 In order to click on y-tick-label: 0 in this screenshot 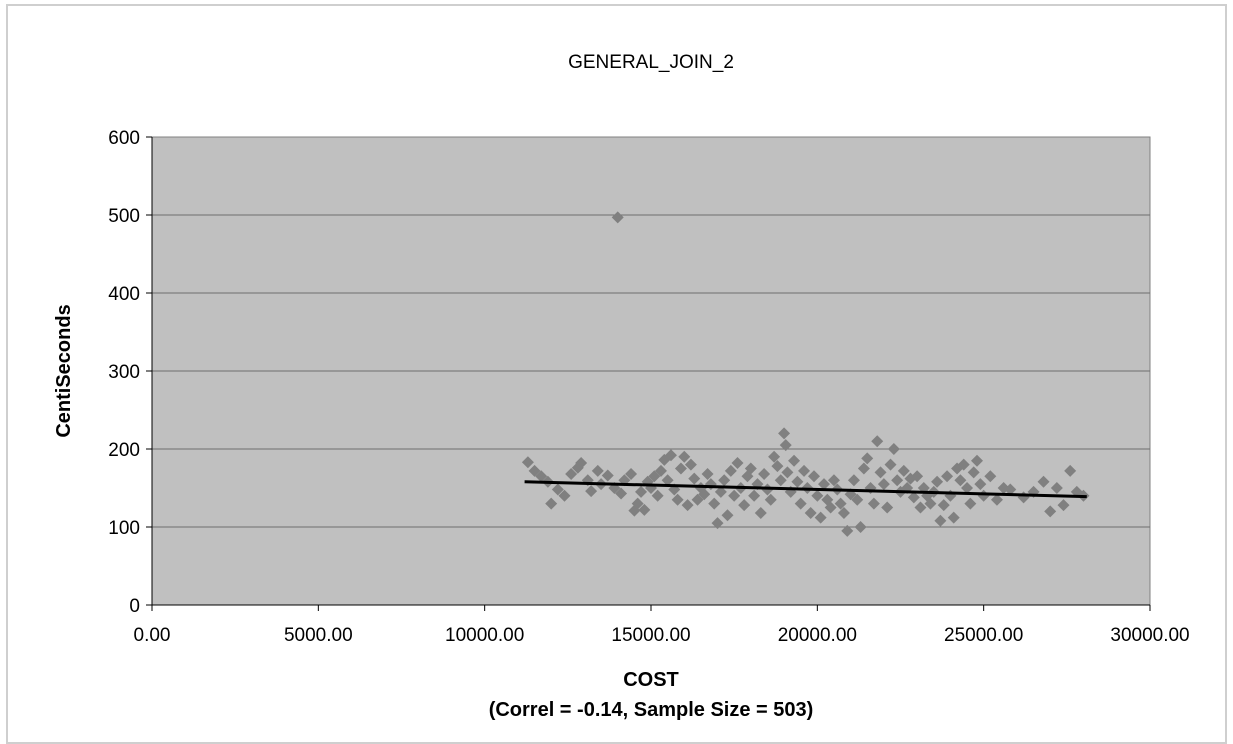, I will do `click(134, 606)`.